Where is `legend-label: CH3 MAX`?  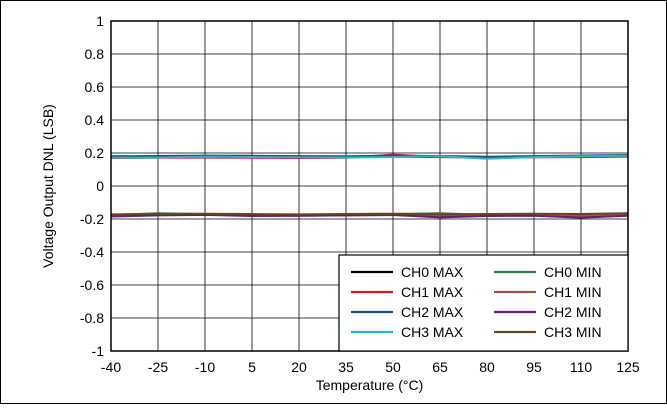
legend-label: CH3 MAX is located at coordinates (432, 332).